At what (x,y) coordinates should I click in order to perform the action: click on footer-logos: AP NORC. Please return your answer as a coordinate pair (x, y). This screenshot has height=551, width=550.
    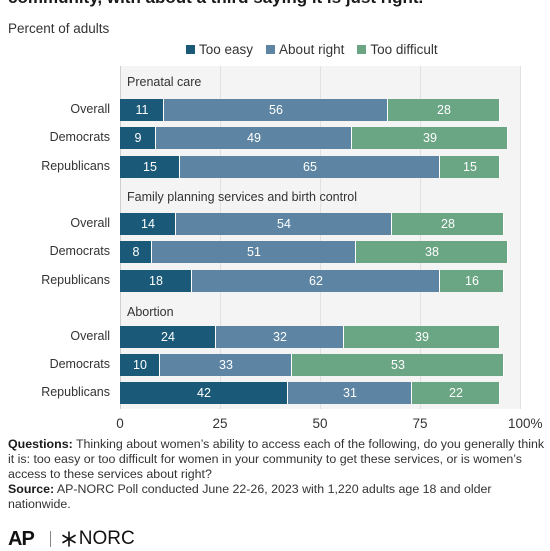
    Looking at the image, I should click on (71, 539).